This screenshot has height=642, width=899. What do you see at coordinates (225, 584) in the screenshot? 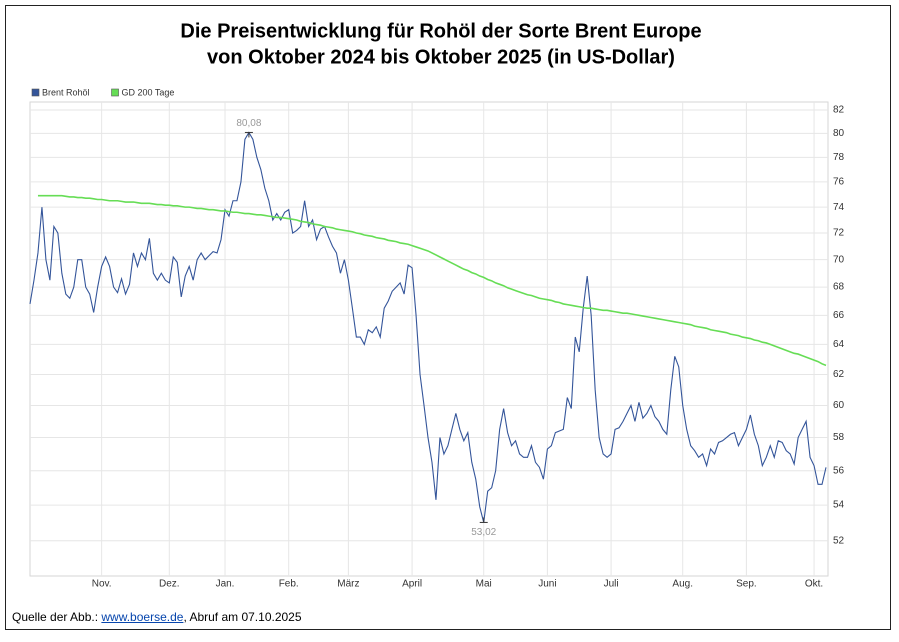
I see `x-tick-label: Jan.` at bounding box center [225, 584].